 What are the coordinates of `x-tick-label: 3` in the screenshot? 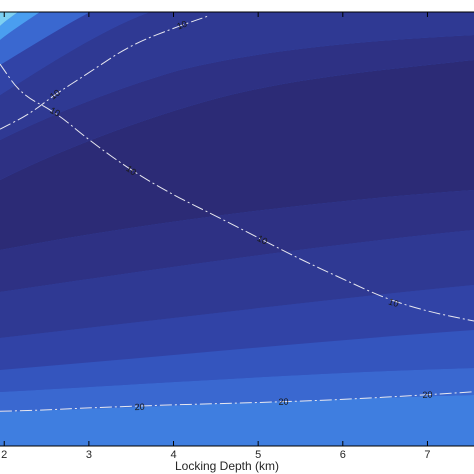 It's located at (89, 455).